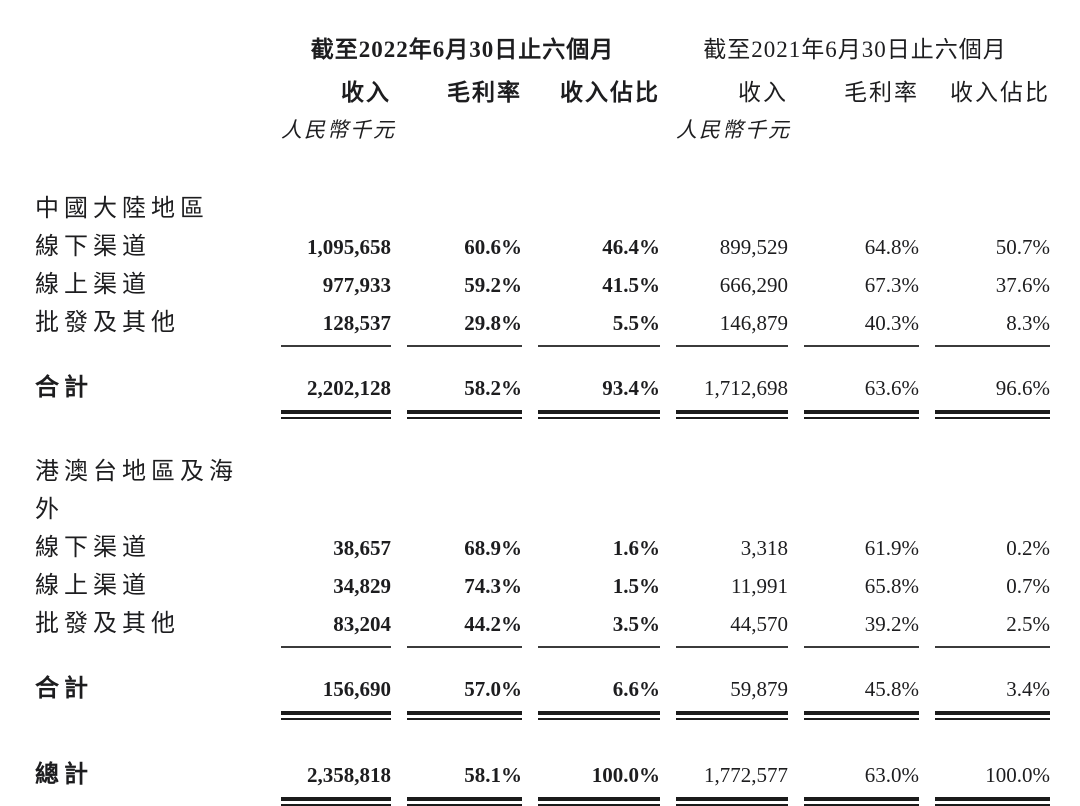  Describe the element at coordinates (992, 325) in the screenshot. I see `revenue-share-2021-cell: 8.3%` at that location.